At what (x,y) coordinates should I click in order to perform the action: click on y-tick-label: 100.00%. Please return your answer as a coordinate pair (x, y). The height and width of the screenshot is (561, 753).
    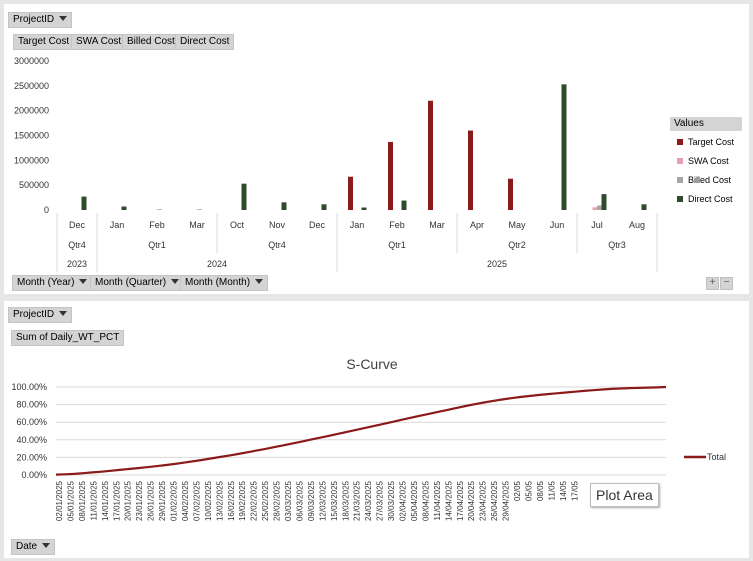
    Looking at the image, I should click on (29, 387).